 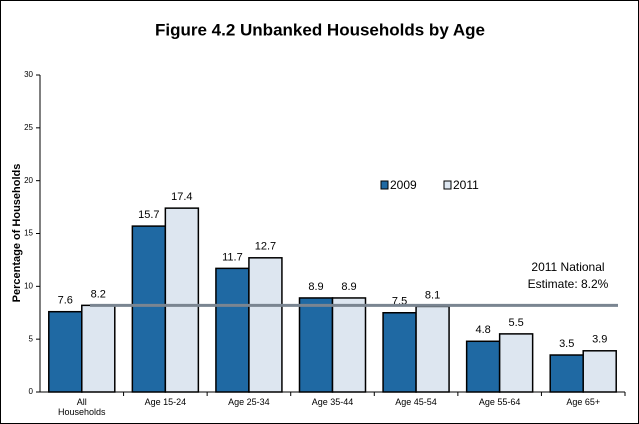 I want to click on data-label: 12.7, so click(x=265, y=247).